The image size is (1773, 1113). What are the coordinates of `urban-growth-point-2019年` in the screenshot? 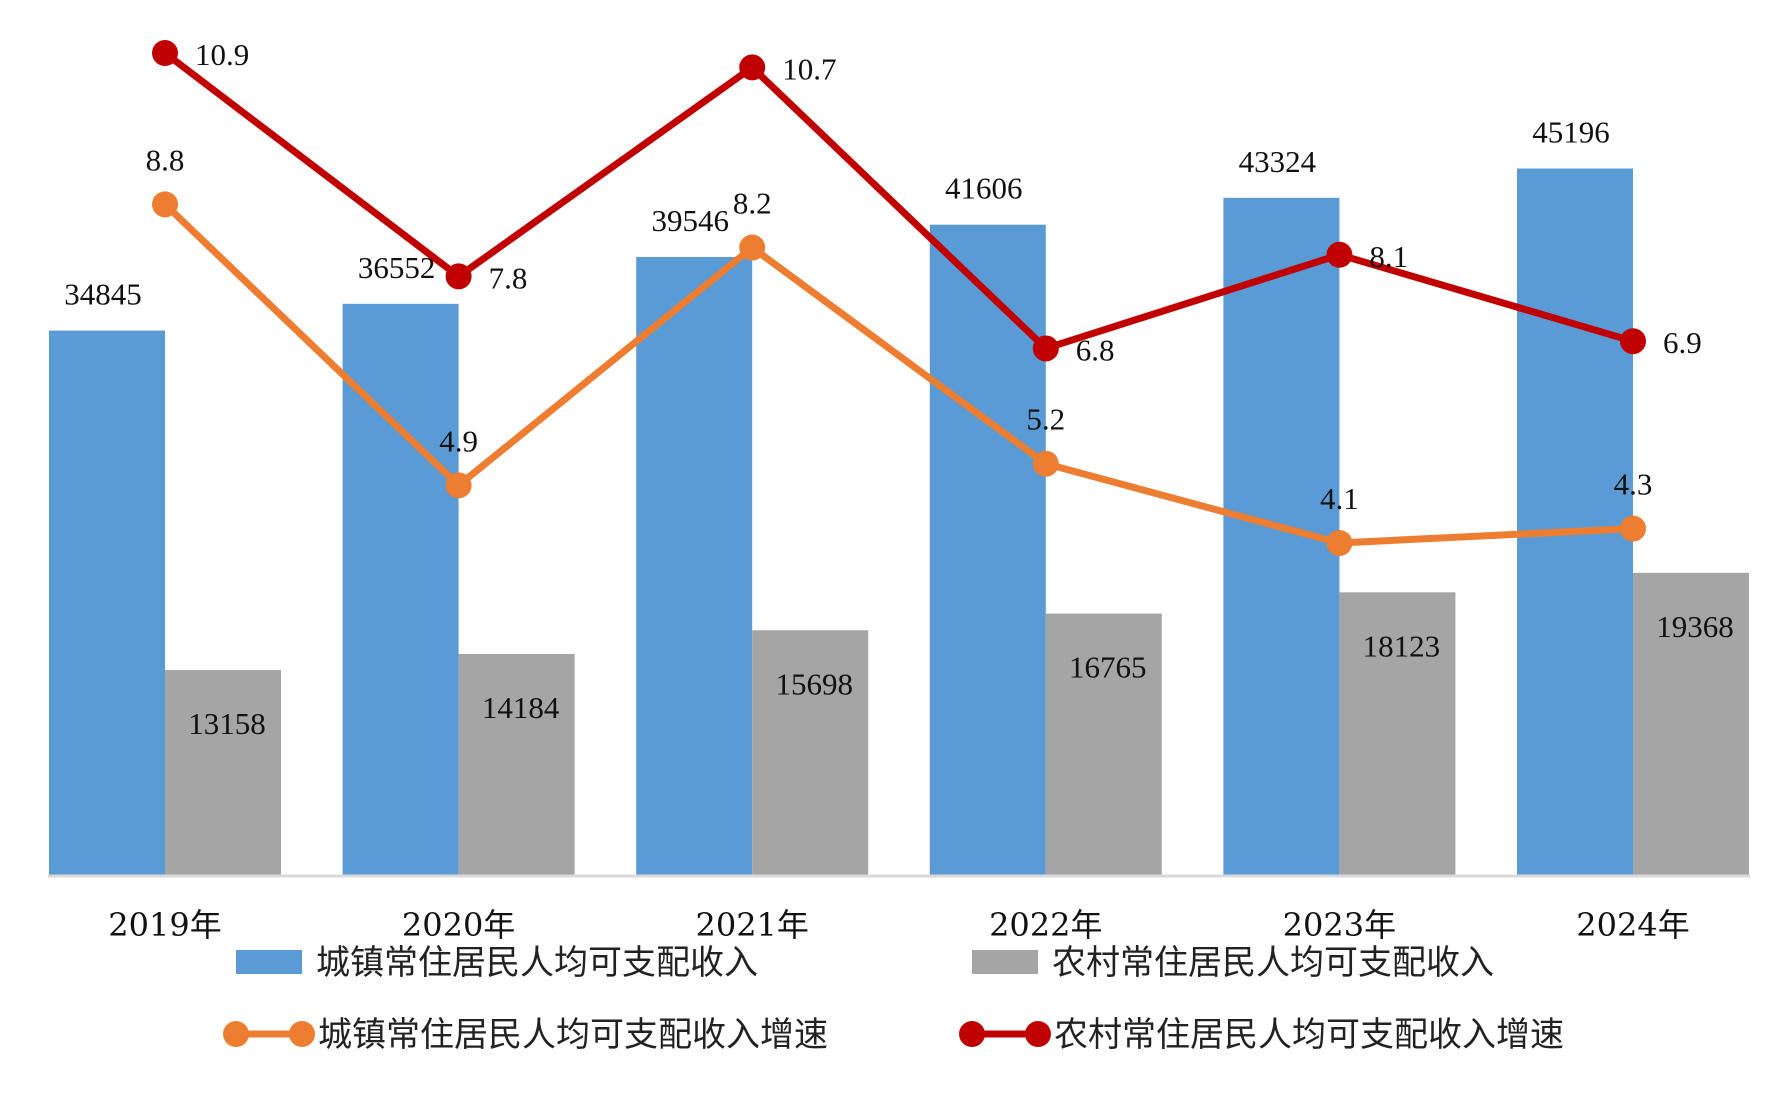 It's located at (165, 204).